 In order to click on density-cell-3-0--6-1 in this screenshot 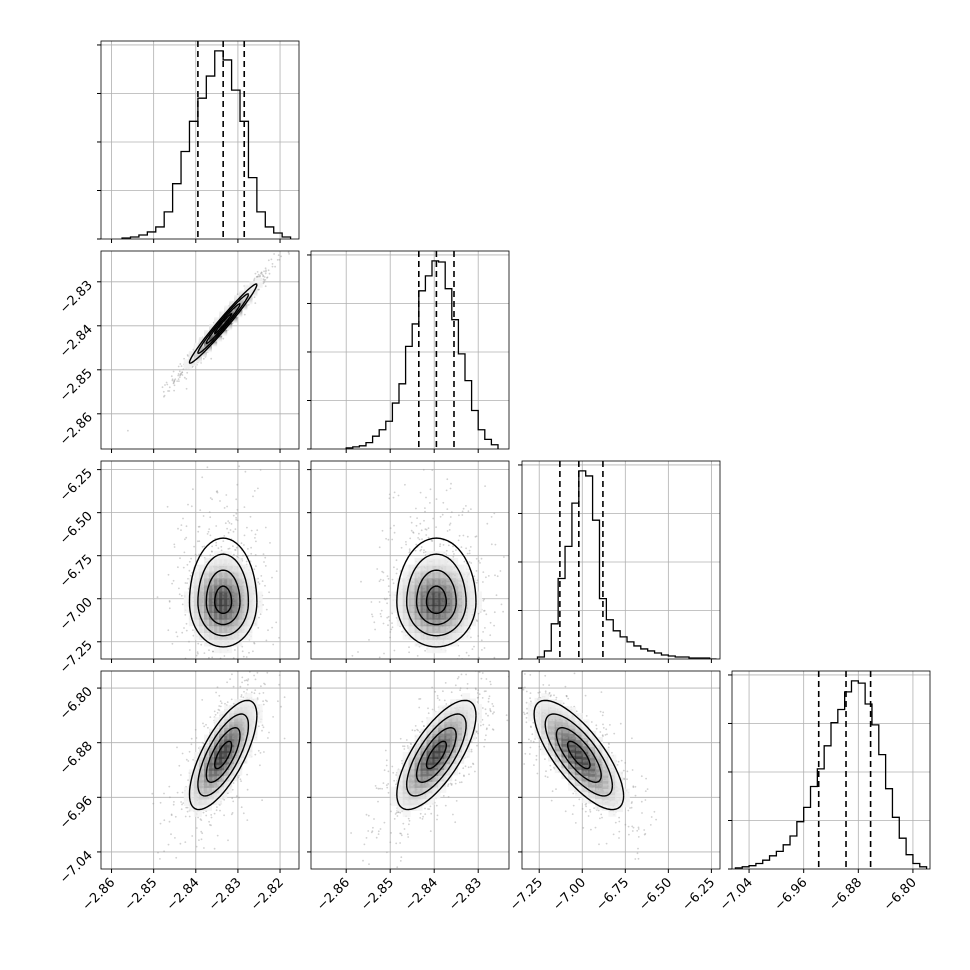, I will do `click(192, 784)`.